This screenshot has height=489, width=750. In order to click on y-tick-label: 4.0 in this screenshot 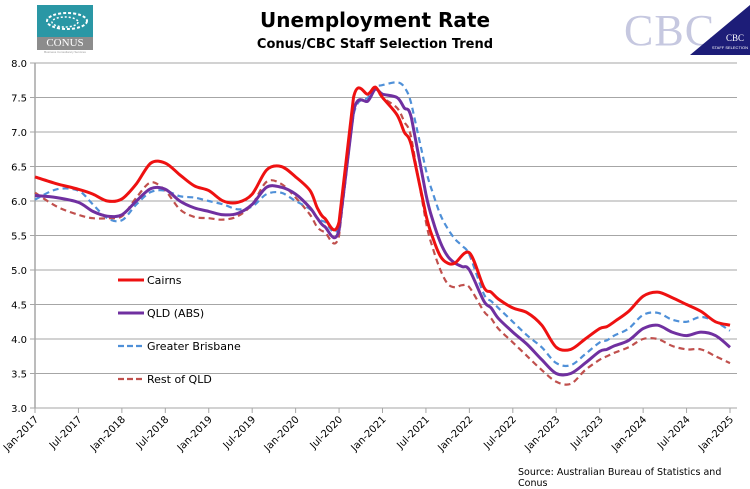, I will do `click(19, 340)`.